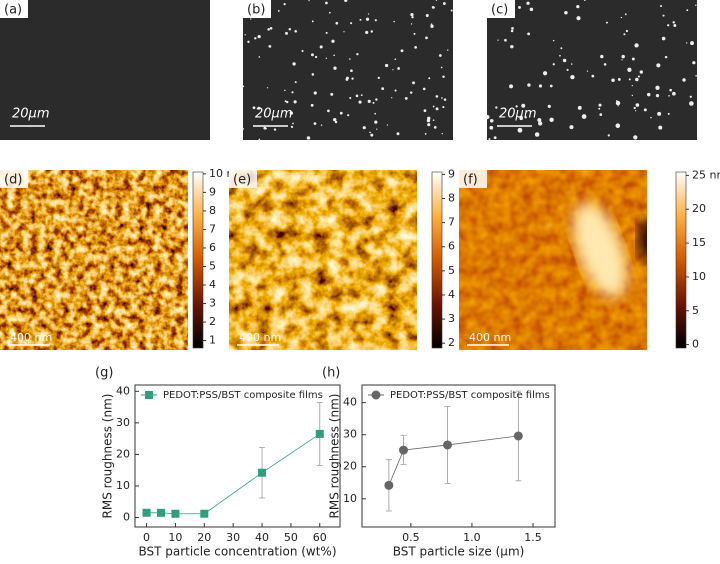 This screenshot has height=564, width=720. I want to click on colorbar-tick-label: 2, so click(451, 342).